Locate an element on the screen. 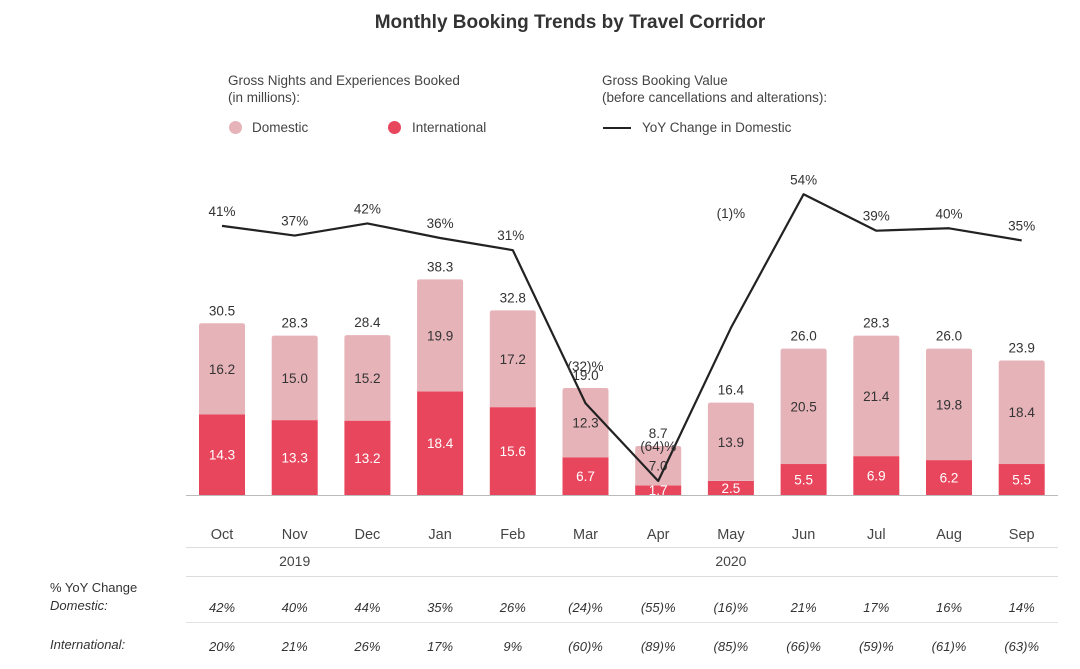 The image size is (1080, 669). bar-international-jan is located at coordinates (440, 443).